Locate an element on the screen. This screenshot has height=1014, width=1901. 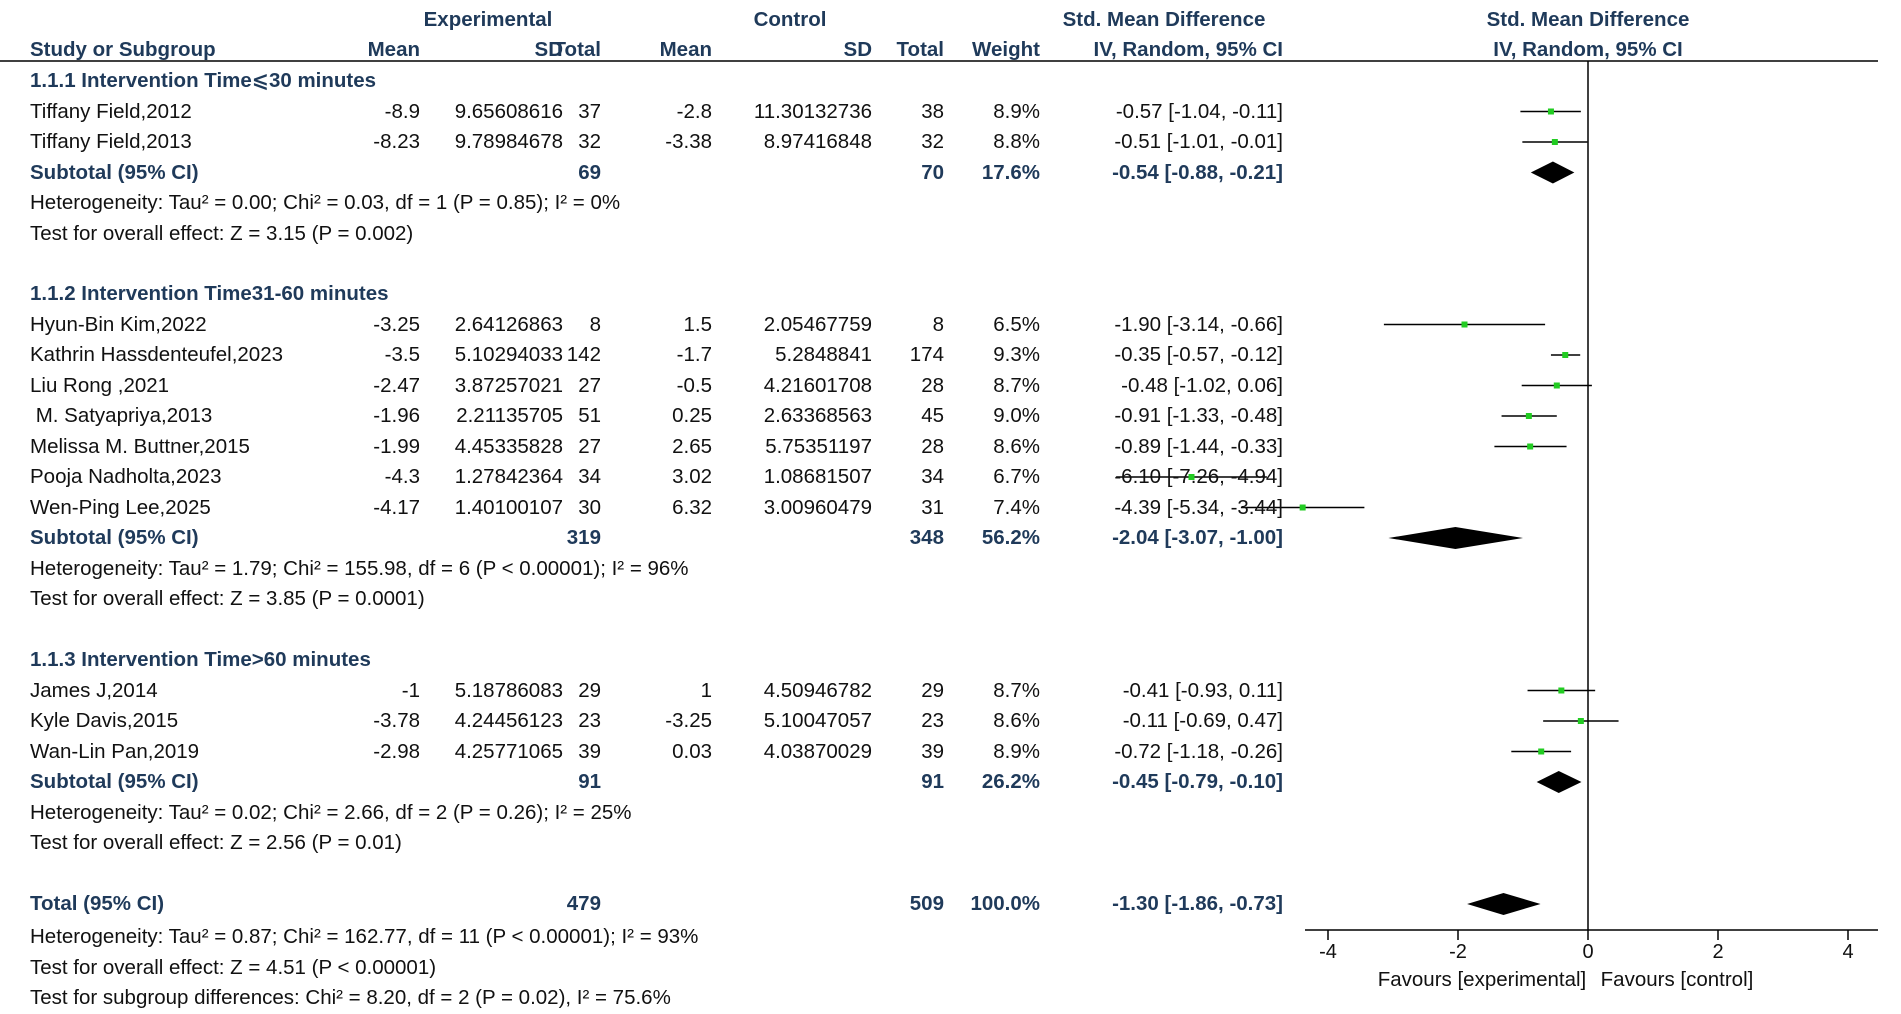
study-mean-e: -2.47 is located at coordinates (396, 385).